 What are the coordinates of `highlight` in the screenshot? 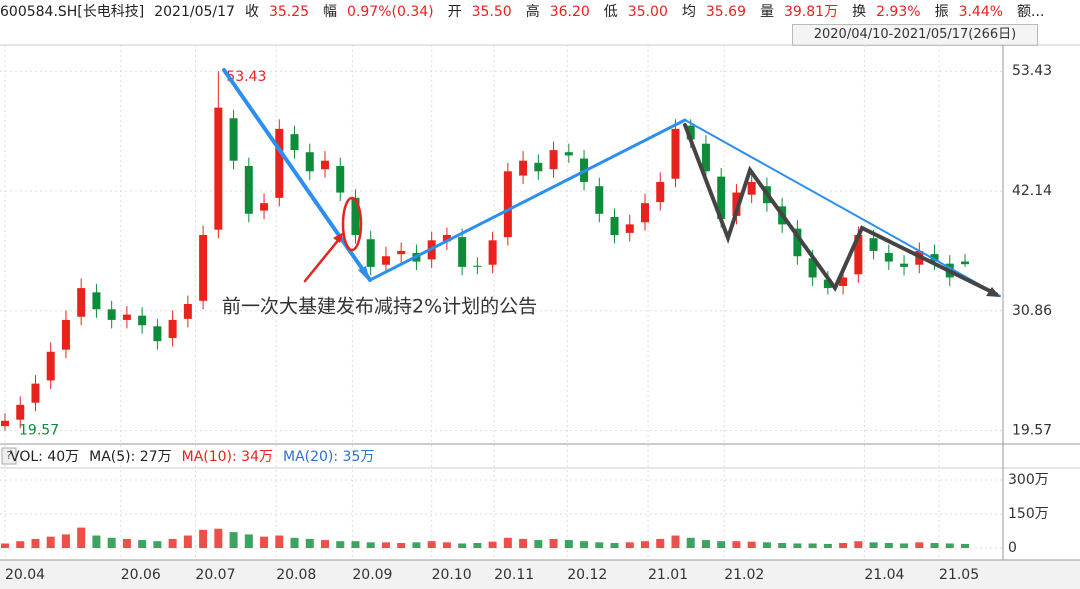 It's located at (352, 224).